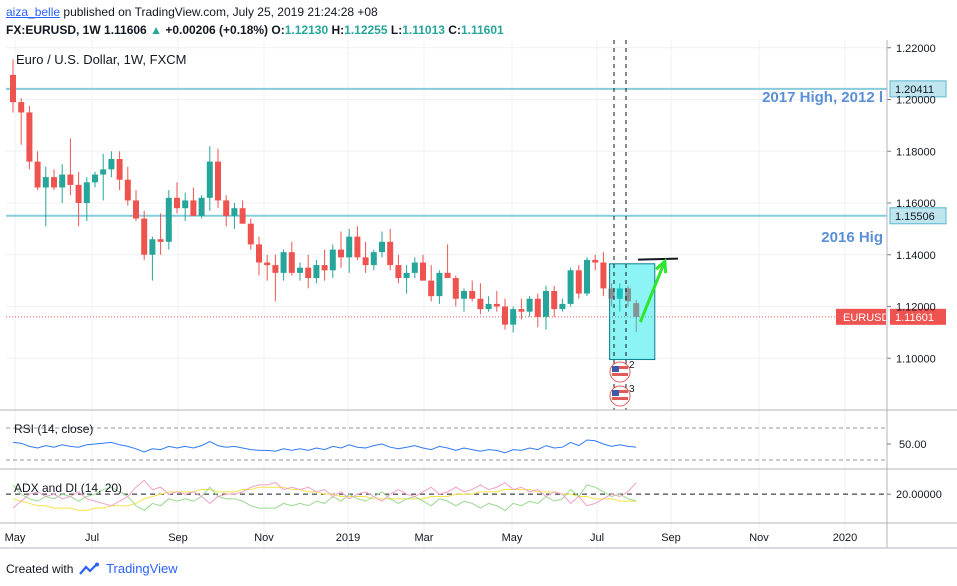  What do you see at coordinates (658, 259) in the screenshot?
I see `trend-line` at bounding box center [658, 259].